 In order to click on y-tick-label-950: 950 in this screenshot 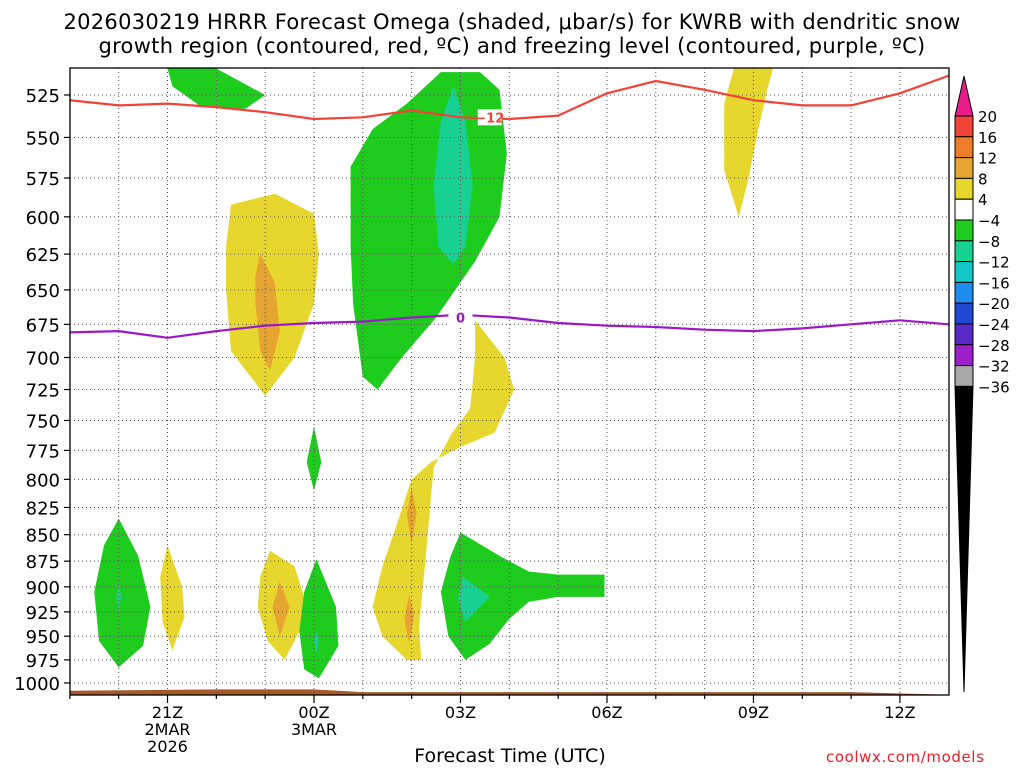, I will do `click(43, 637)`.